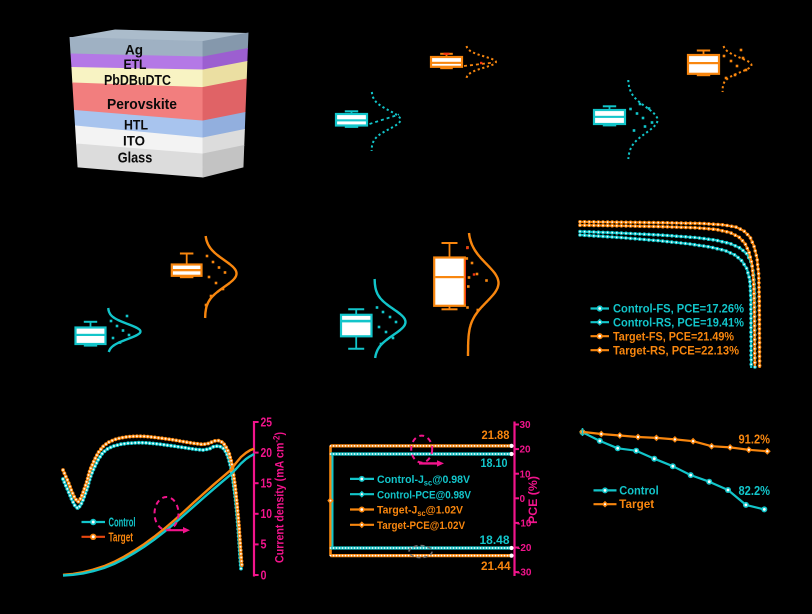  What do you see at coordinates (678, 322) in the screenshot?
I see `svg-text: Control-RS, PCE=19.41%` at bounding box center [678, 322].